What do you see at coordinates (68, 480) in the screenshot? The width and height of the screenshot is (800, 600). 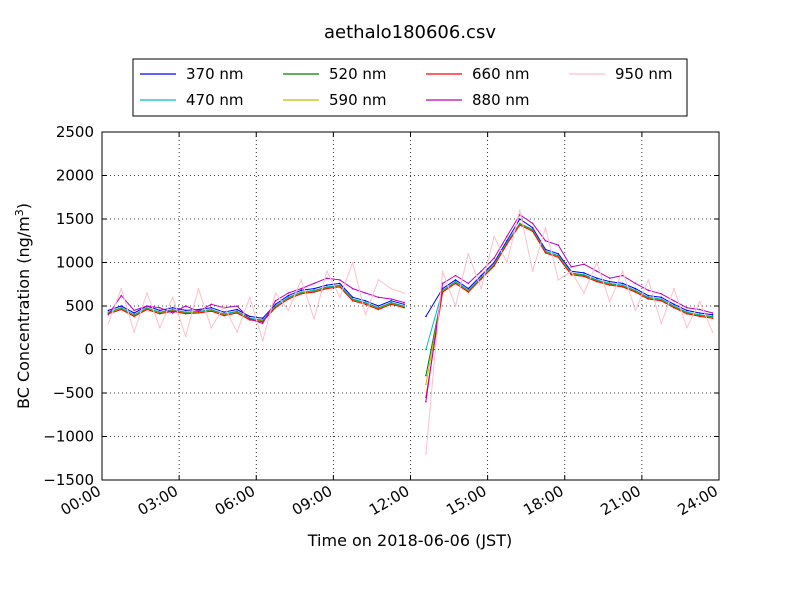 I see `y-tick-label: −1500` at bounding box center [68, 480].